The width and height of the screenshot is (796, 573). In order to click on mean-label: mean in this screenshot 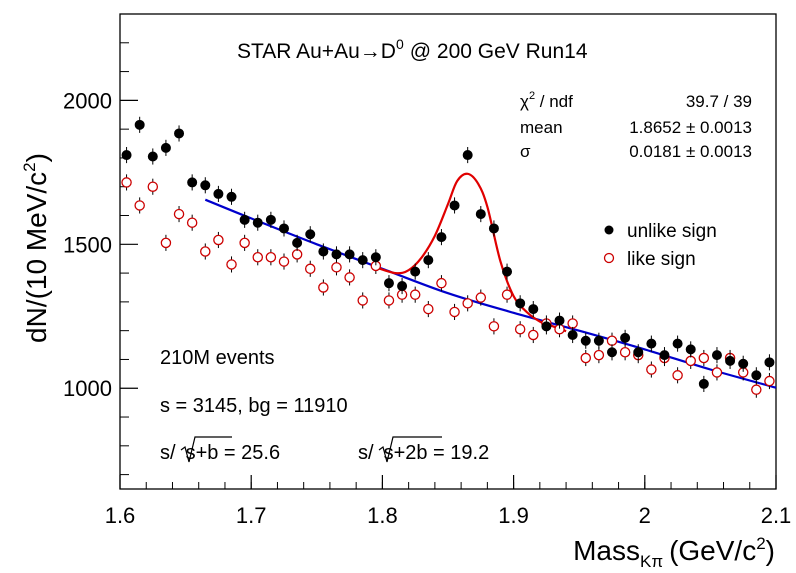, I will do `click(541, 127)`.